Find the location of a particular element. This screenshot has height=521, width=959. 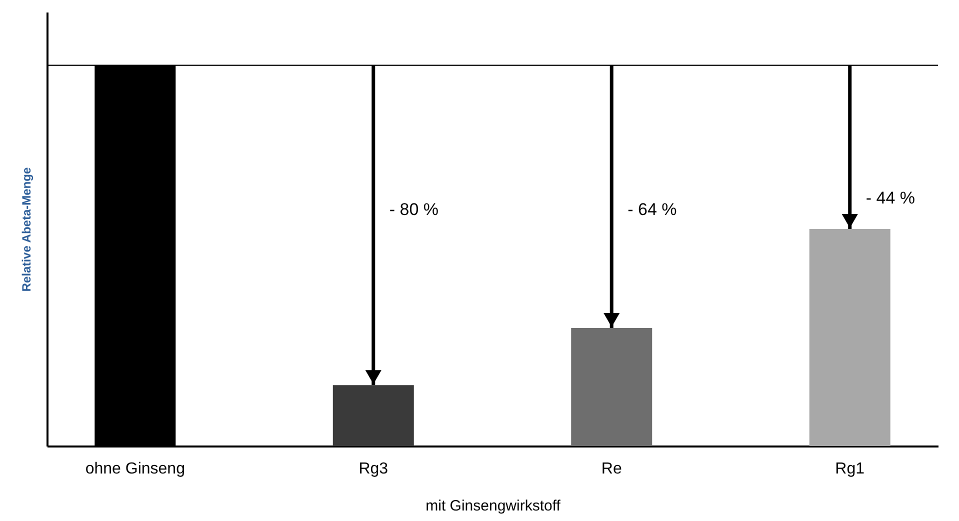

x-tick-label: Re is located at coordinates (611, 469).